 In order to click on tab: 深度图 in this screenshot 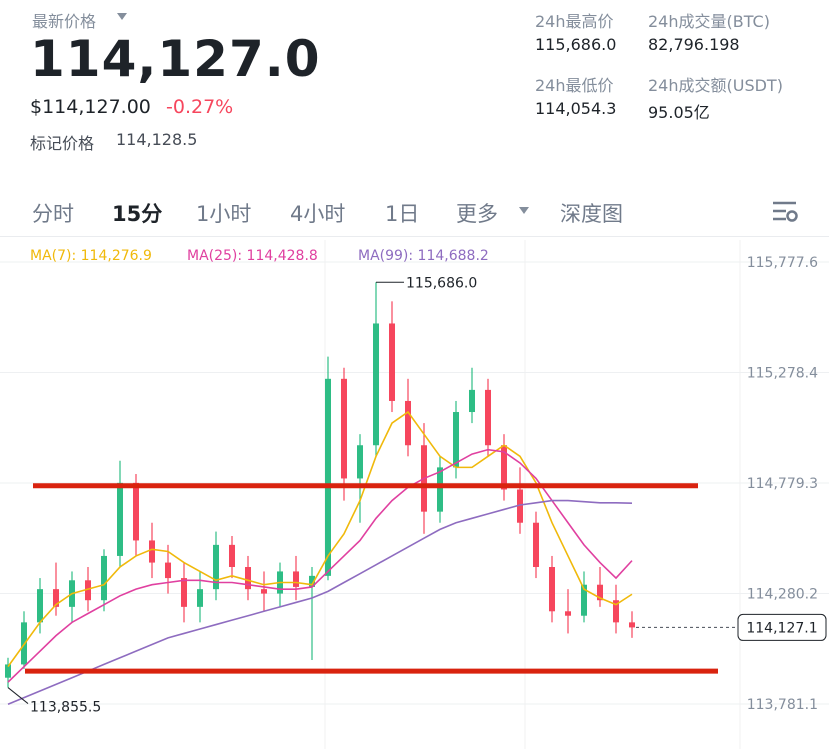, I will do `click(591, 214)`.